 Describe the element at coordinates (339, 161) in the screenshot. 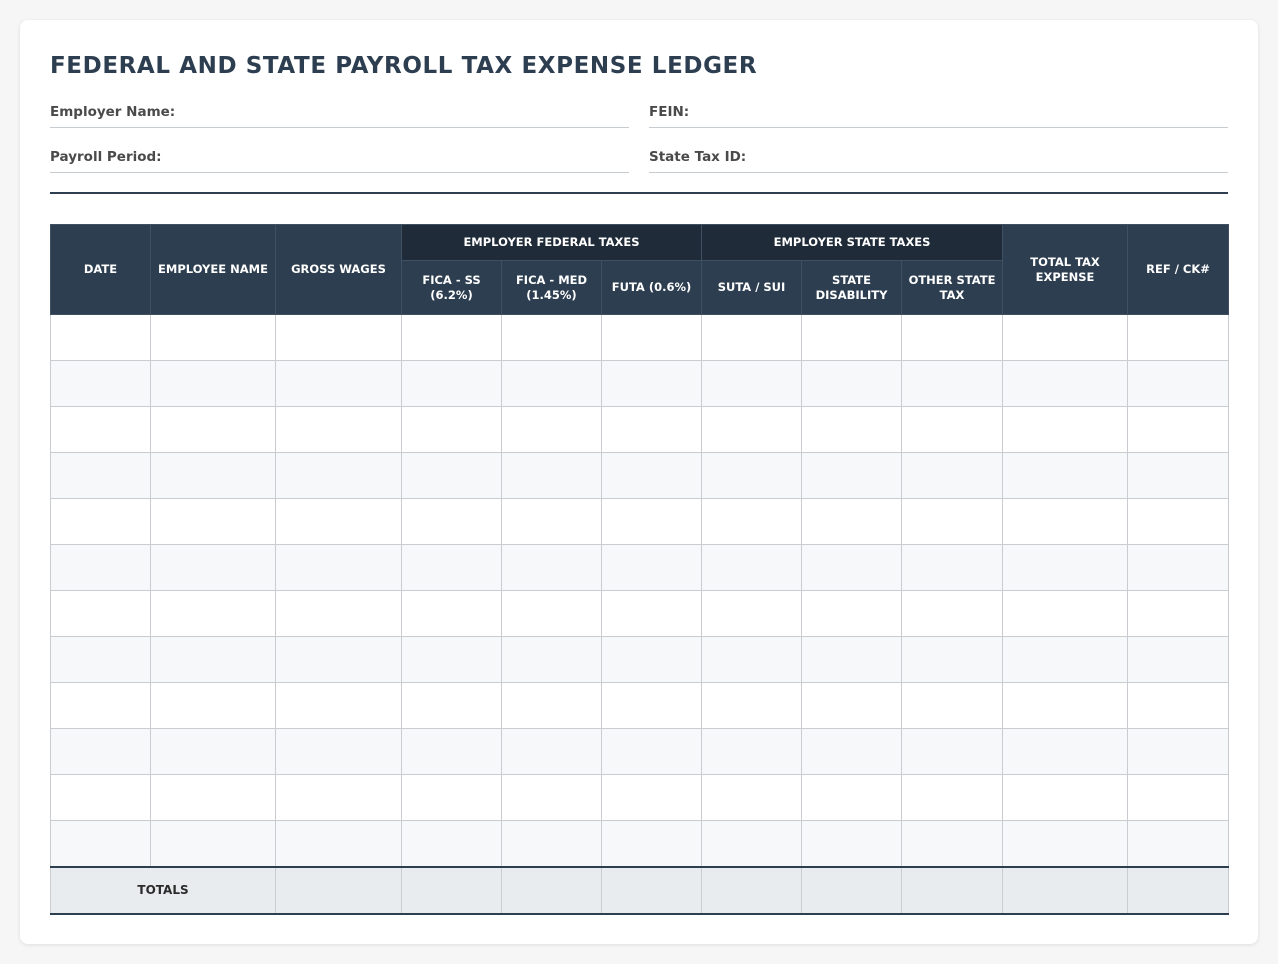

I see `payroll-period-field: Payroll Period:` at that location.